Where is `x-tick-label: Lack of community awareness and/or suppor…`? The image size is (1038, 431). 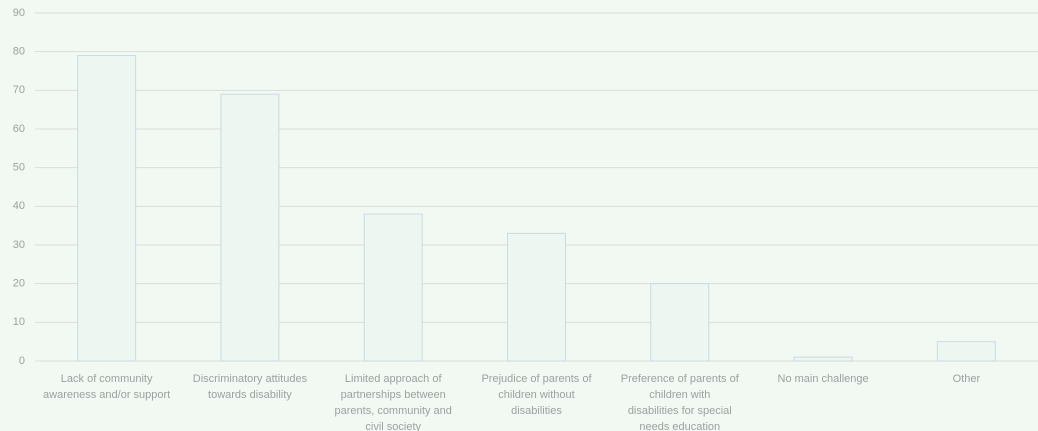
x-tick-label: Lack of community awareness and/or suppor… is located at coordinates (106, 387).